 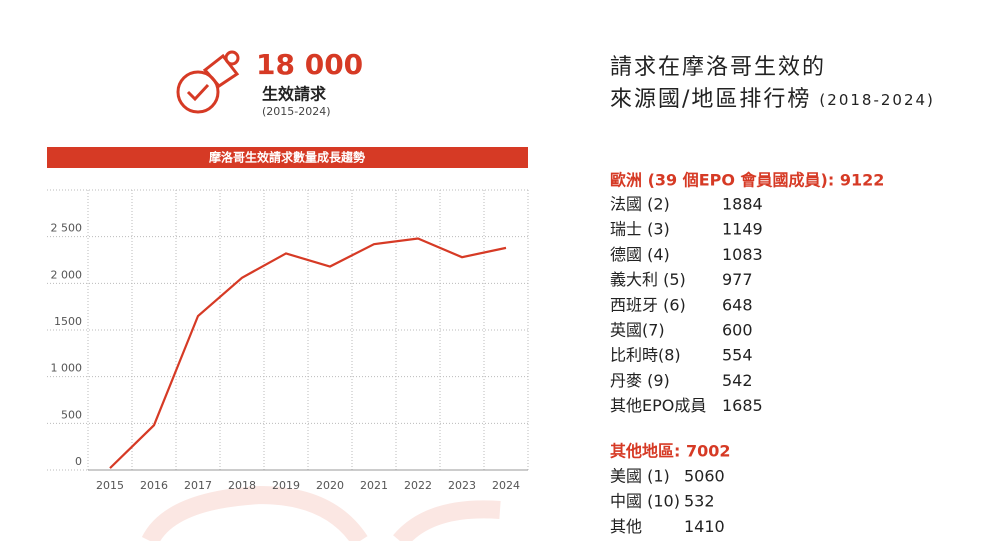 What do you see at coordinates (110, 485) in the screenshot?
I see `x-tick-label: 2015` at bounding box center [110, 485].